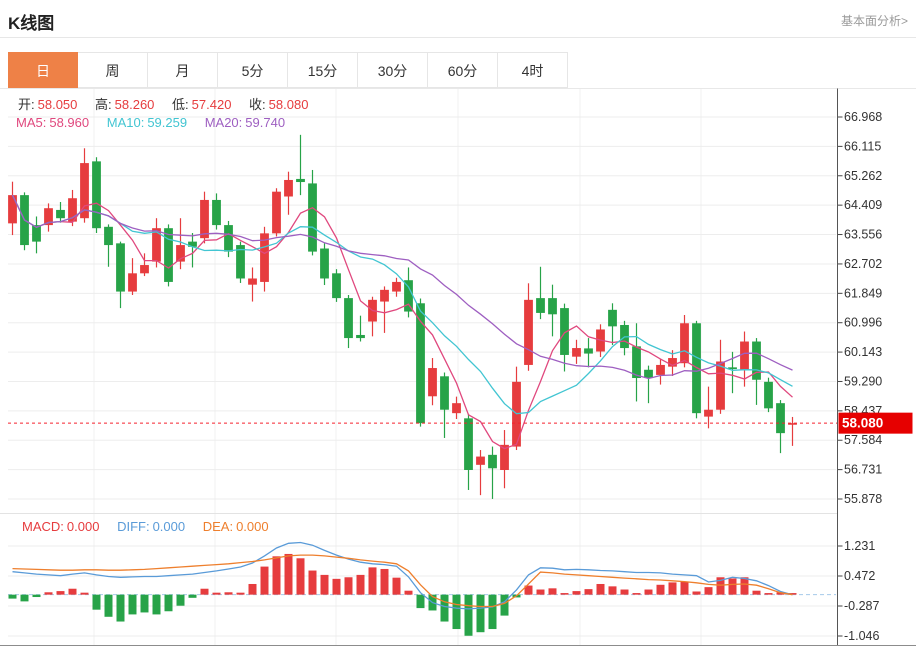 The image size is (916, 648). I want to click on macd-tick-label: 1.231, so click(859, 546).